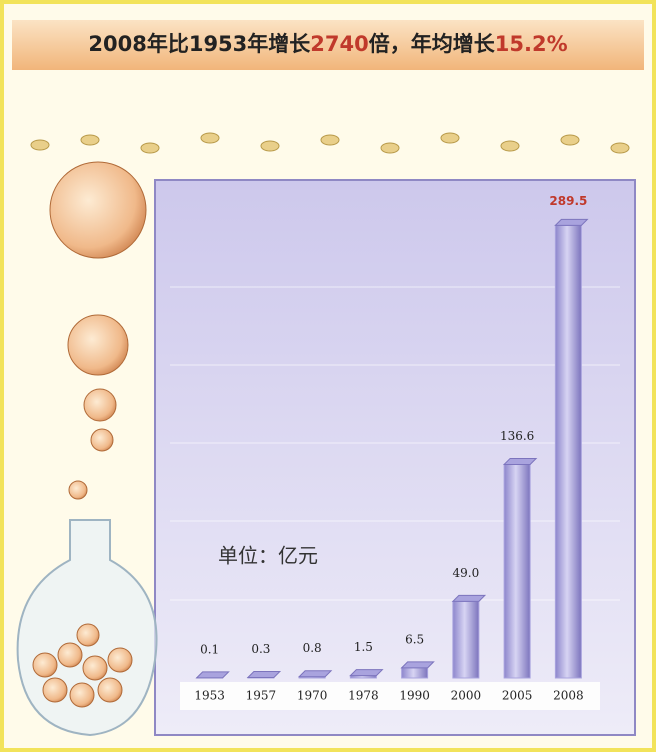  Describe the element at coordinates (363, 696) in the screenshot. I see `x-tick-label: 1978` at that location.